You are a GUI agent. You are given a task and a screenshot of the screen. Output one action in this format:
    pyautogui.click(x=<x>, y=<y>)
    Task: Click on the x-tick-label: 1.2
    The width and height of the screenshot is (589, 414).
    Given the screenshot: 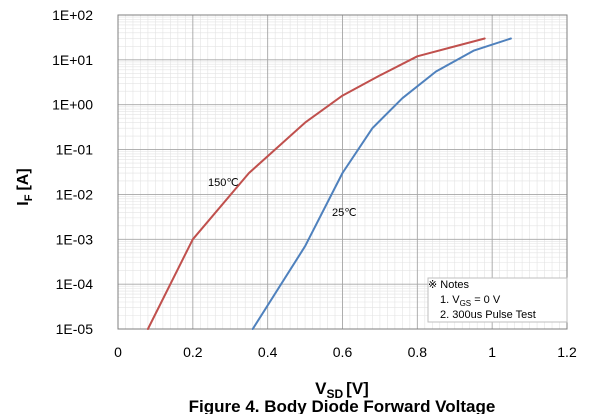 What is the action you would take?
    pyautogui.click(x=567, y=352)
    